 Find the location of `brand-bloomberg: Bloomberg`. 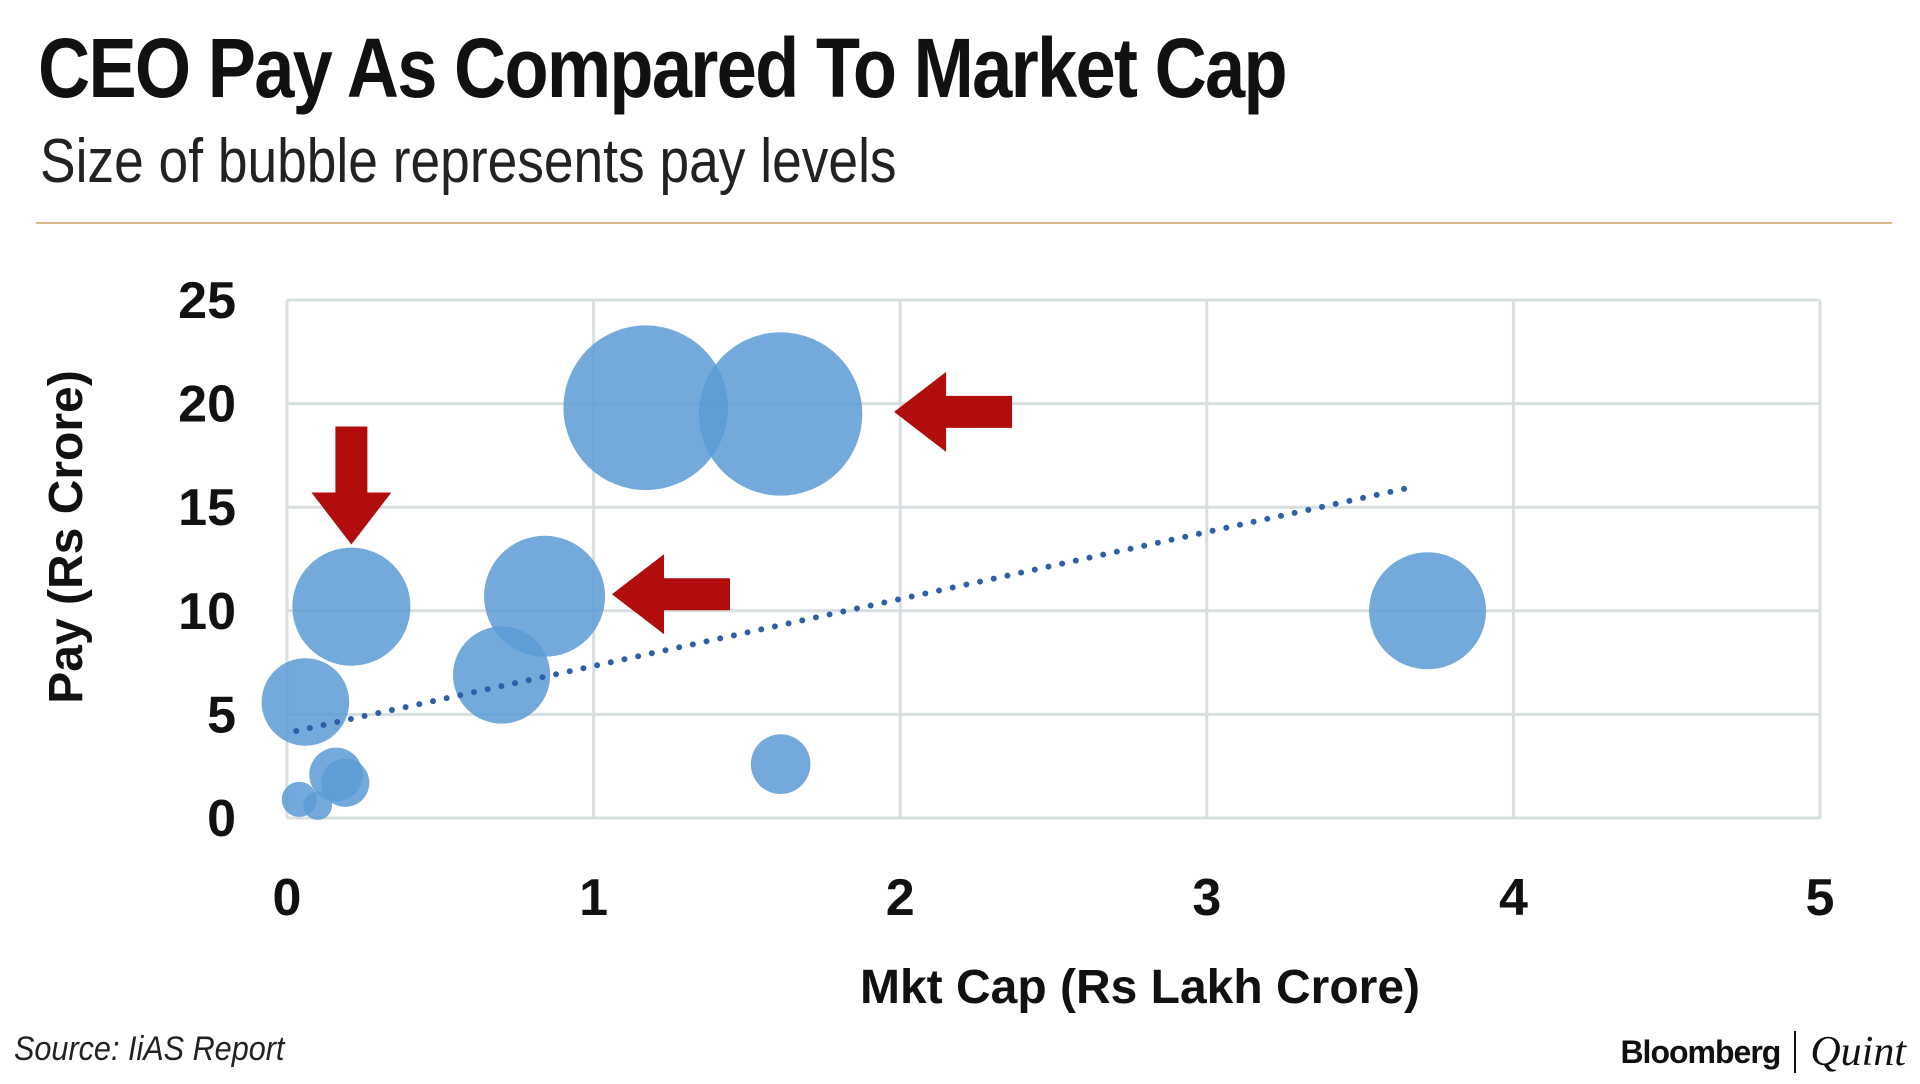

brand-bloomberg: Bloomberg is located at coordinates (1700, 1051).